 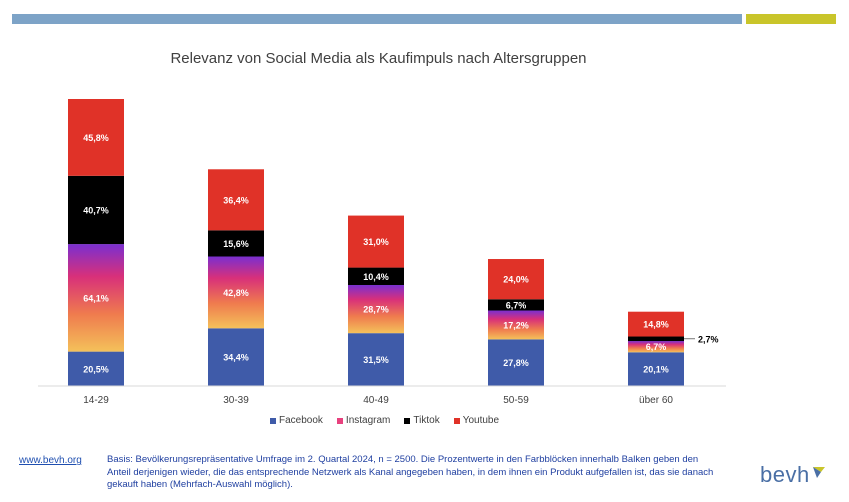 I want to click on data-label-facebook-3: 27,8%, so click(x=516, y=363).